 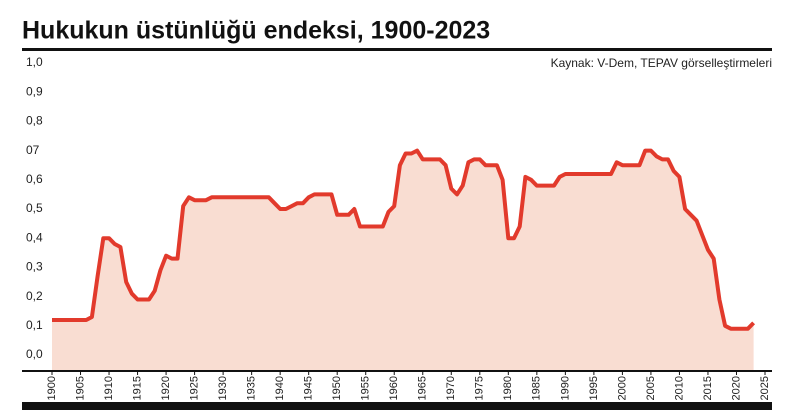 What do you see at coordinates (337, 388) in the screenshot?
I see `x-tick-label: 1950` at bounding box center [337, 388].